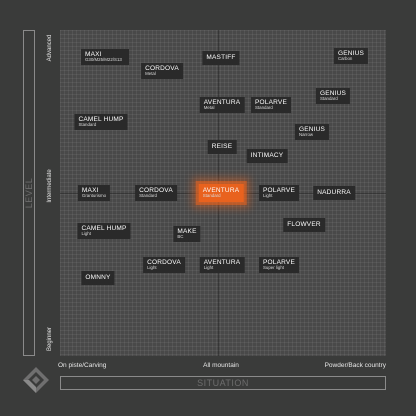 The image size is (416, 416). What do you see at coordinates (345, 58) in the screenshot?
I see `node-subtitle: Carbon` at bounding box center [345, 58].